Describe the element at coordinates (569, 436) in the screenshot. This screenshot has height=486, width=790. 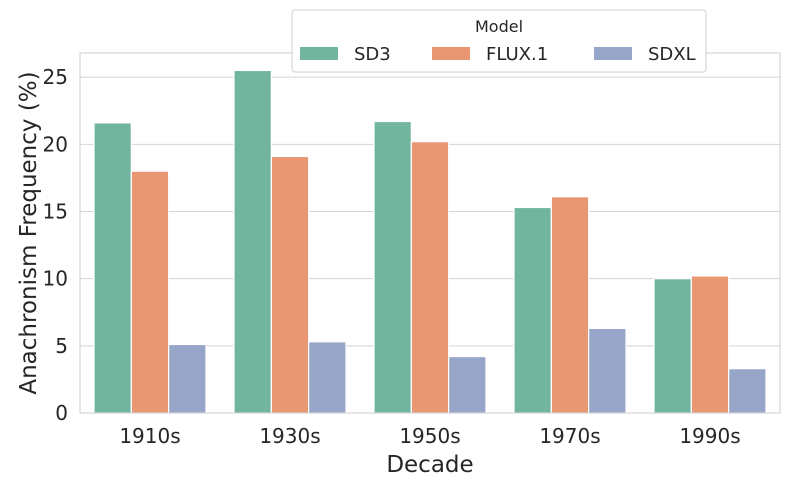
I see `x-tick-label: 1970s` at that location.